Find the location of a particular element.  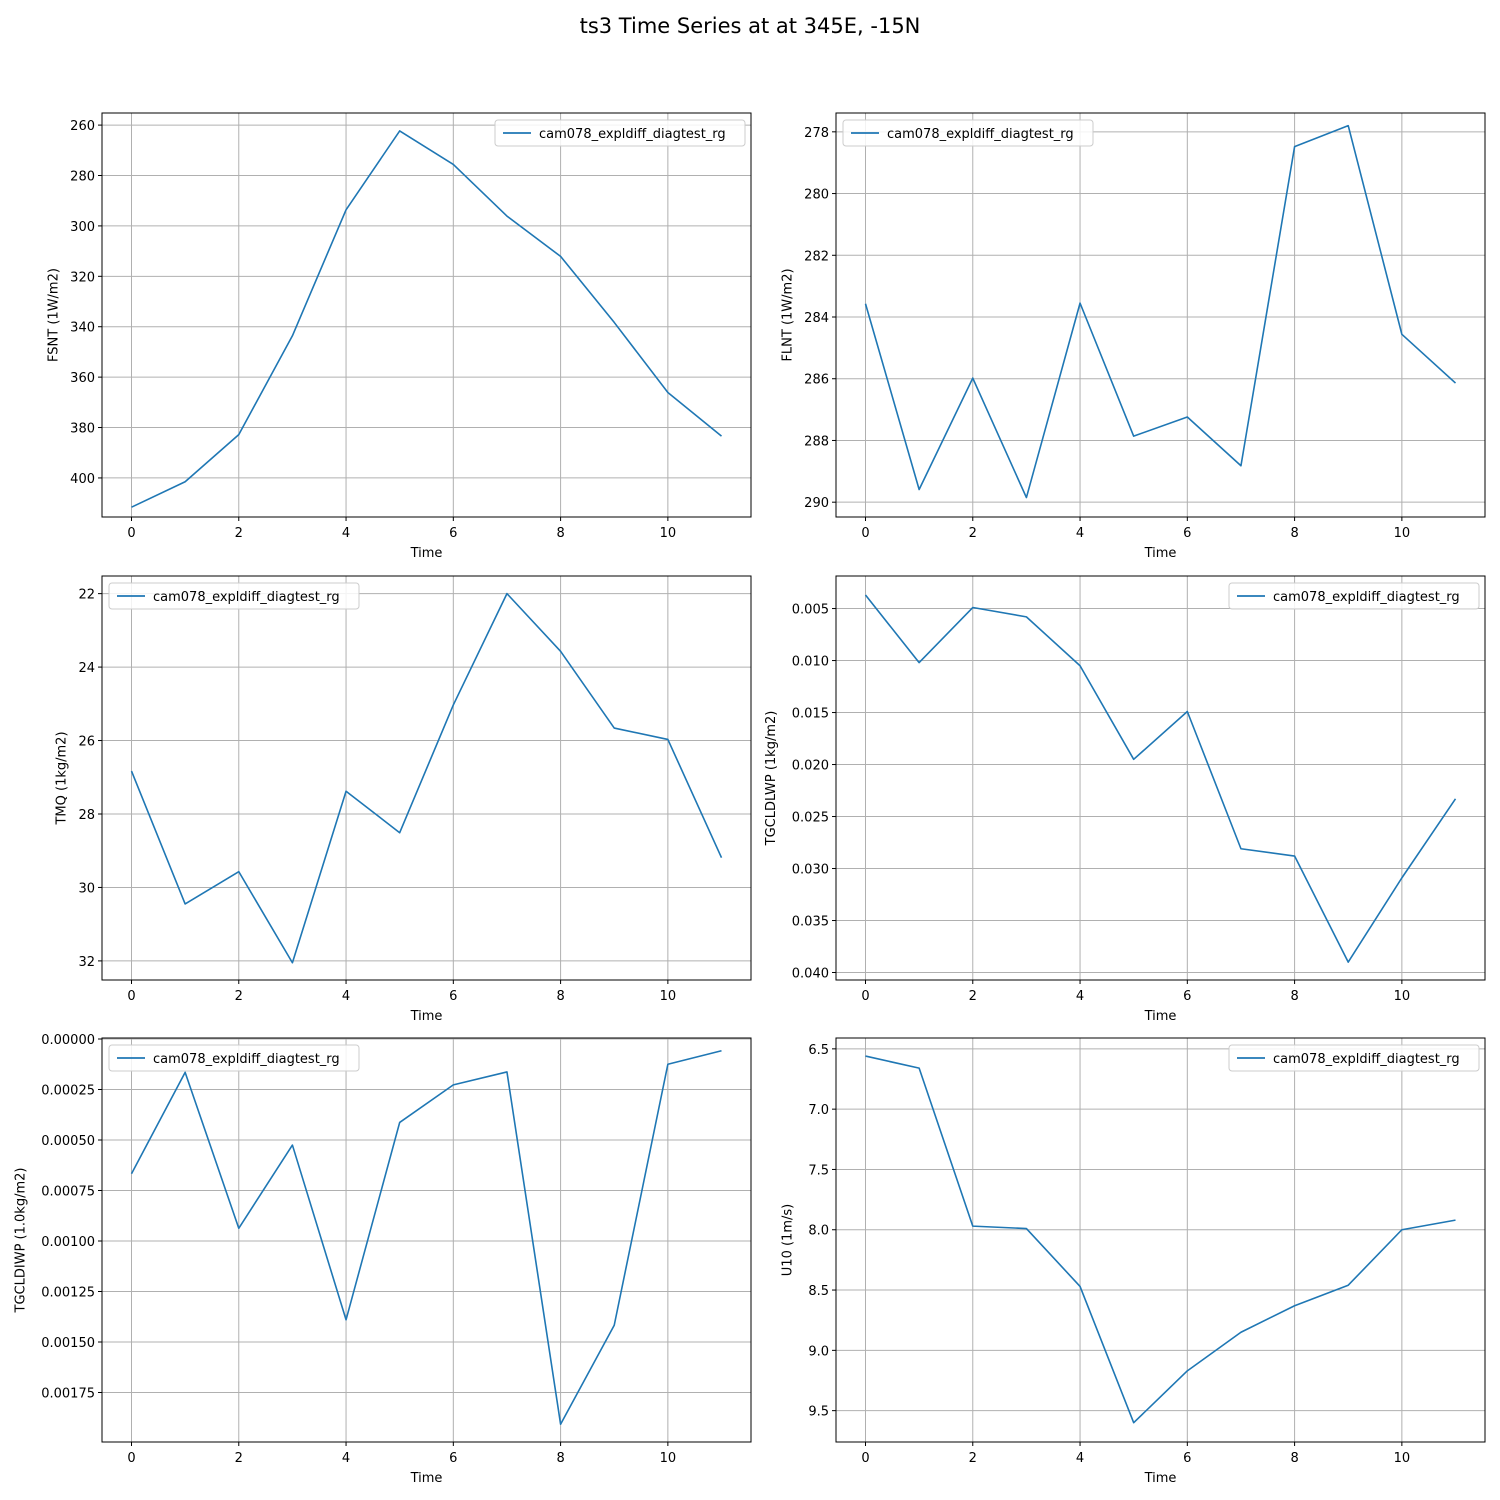

y-tick-label: 400 is located at coordinates (82, 479).